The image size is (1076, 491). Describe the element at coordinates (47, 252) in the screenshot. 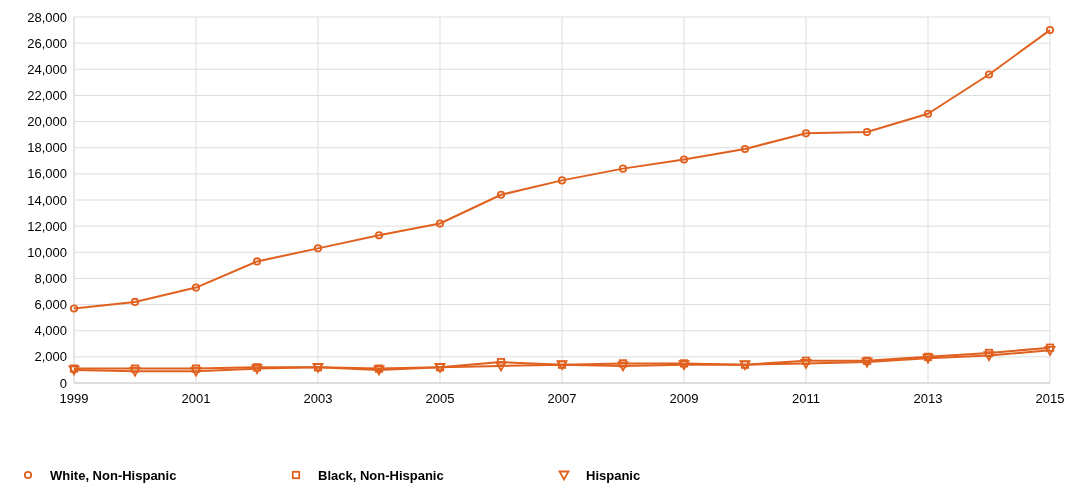

I see `y-tick-label: 10,000` at that location.